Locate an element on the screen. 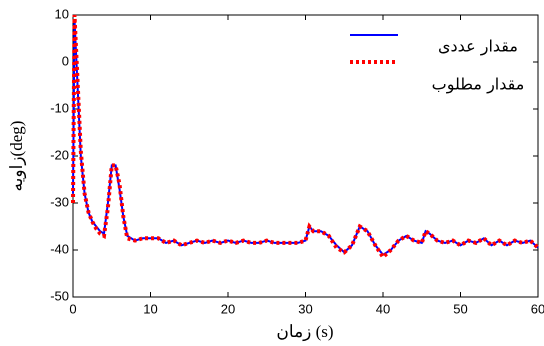 This screenshot has height=346, width=544. x-tick-label: 20 is located at coordinates (228, 308).